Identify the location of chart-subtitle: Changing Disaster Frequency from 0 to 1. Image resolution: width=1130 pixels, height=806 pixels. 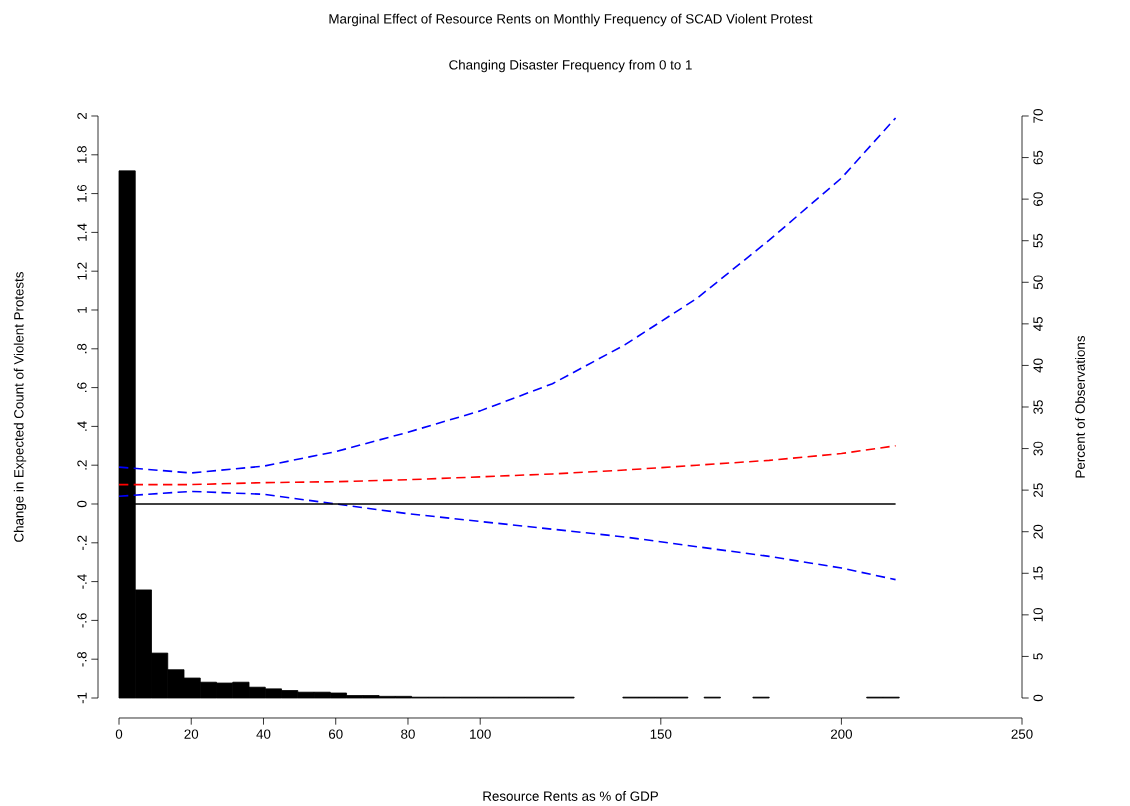
(570, 66).